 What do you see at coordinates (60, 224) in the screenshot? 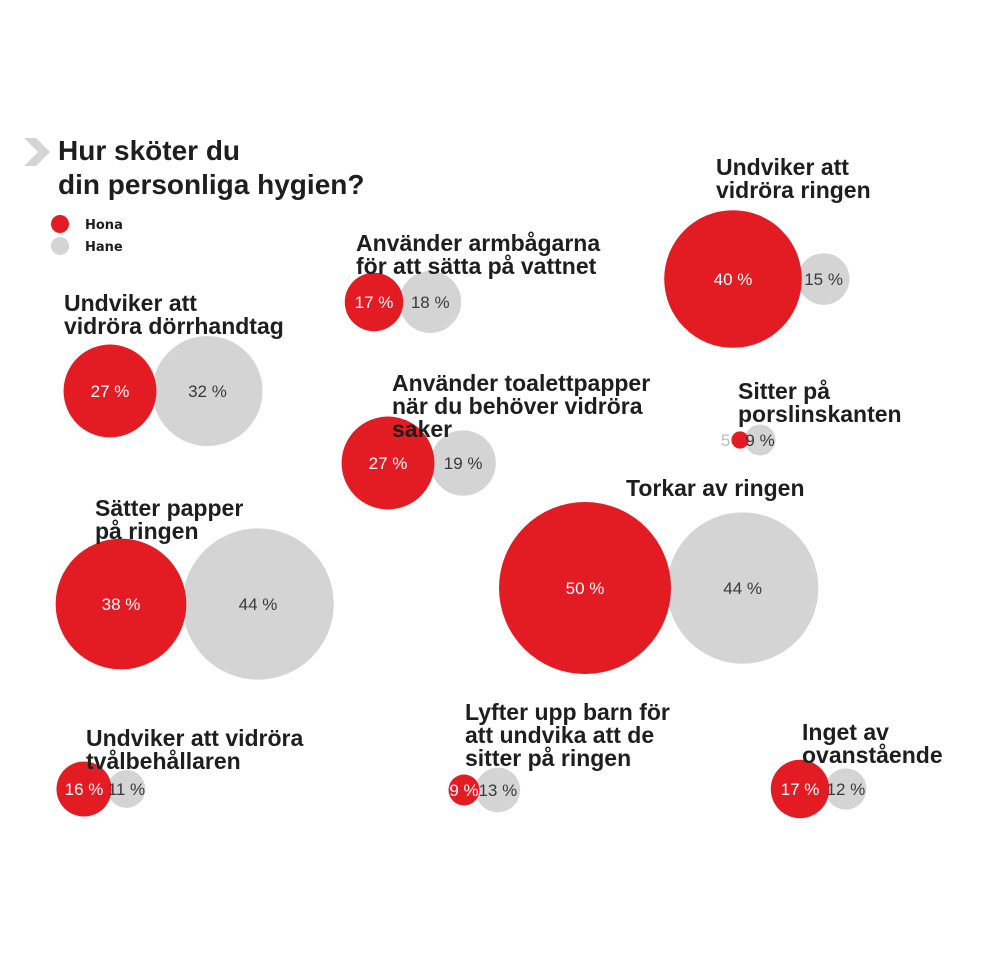
I see `legend-swatch-hona` at bounding box center [60, 224].